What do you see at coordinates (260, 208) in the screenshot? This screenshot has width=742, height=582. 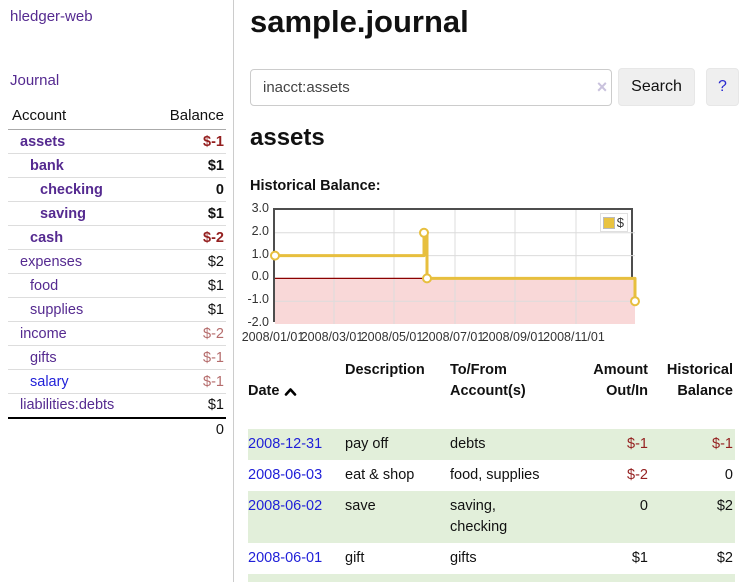 I see `y-tick: 3.0` at bounding box center [260, 208].